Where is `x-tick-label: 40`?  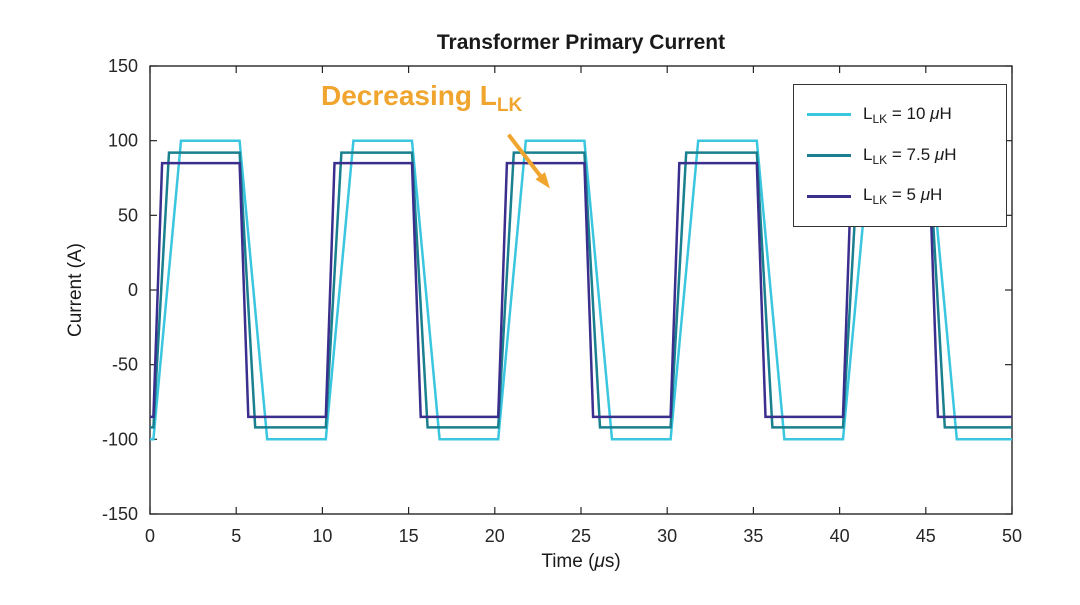
x-tick-label: 40 is located at coordinates (840, 536).